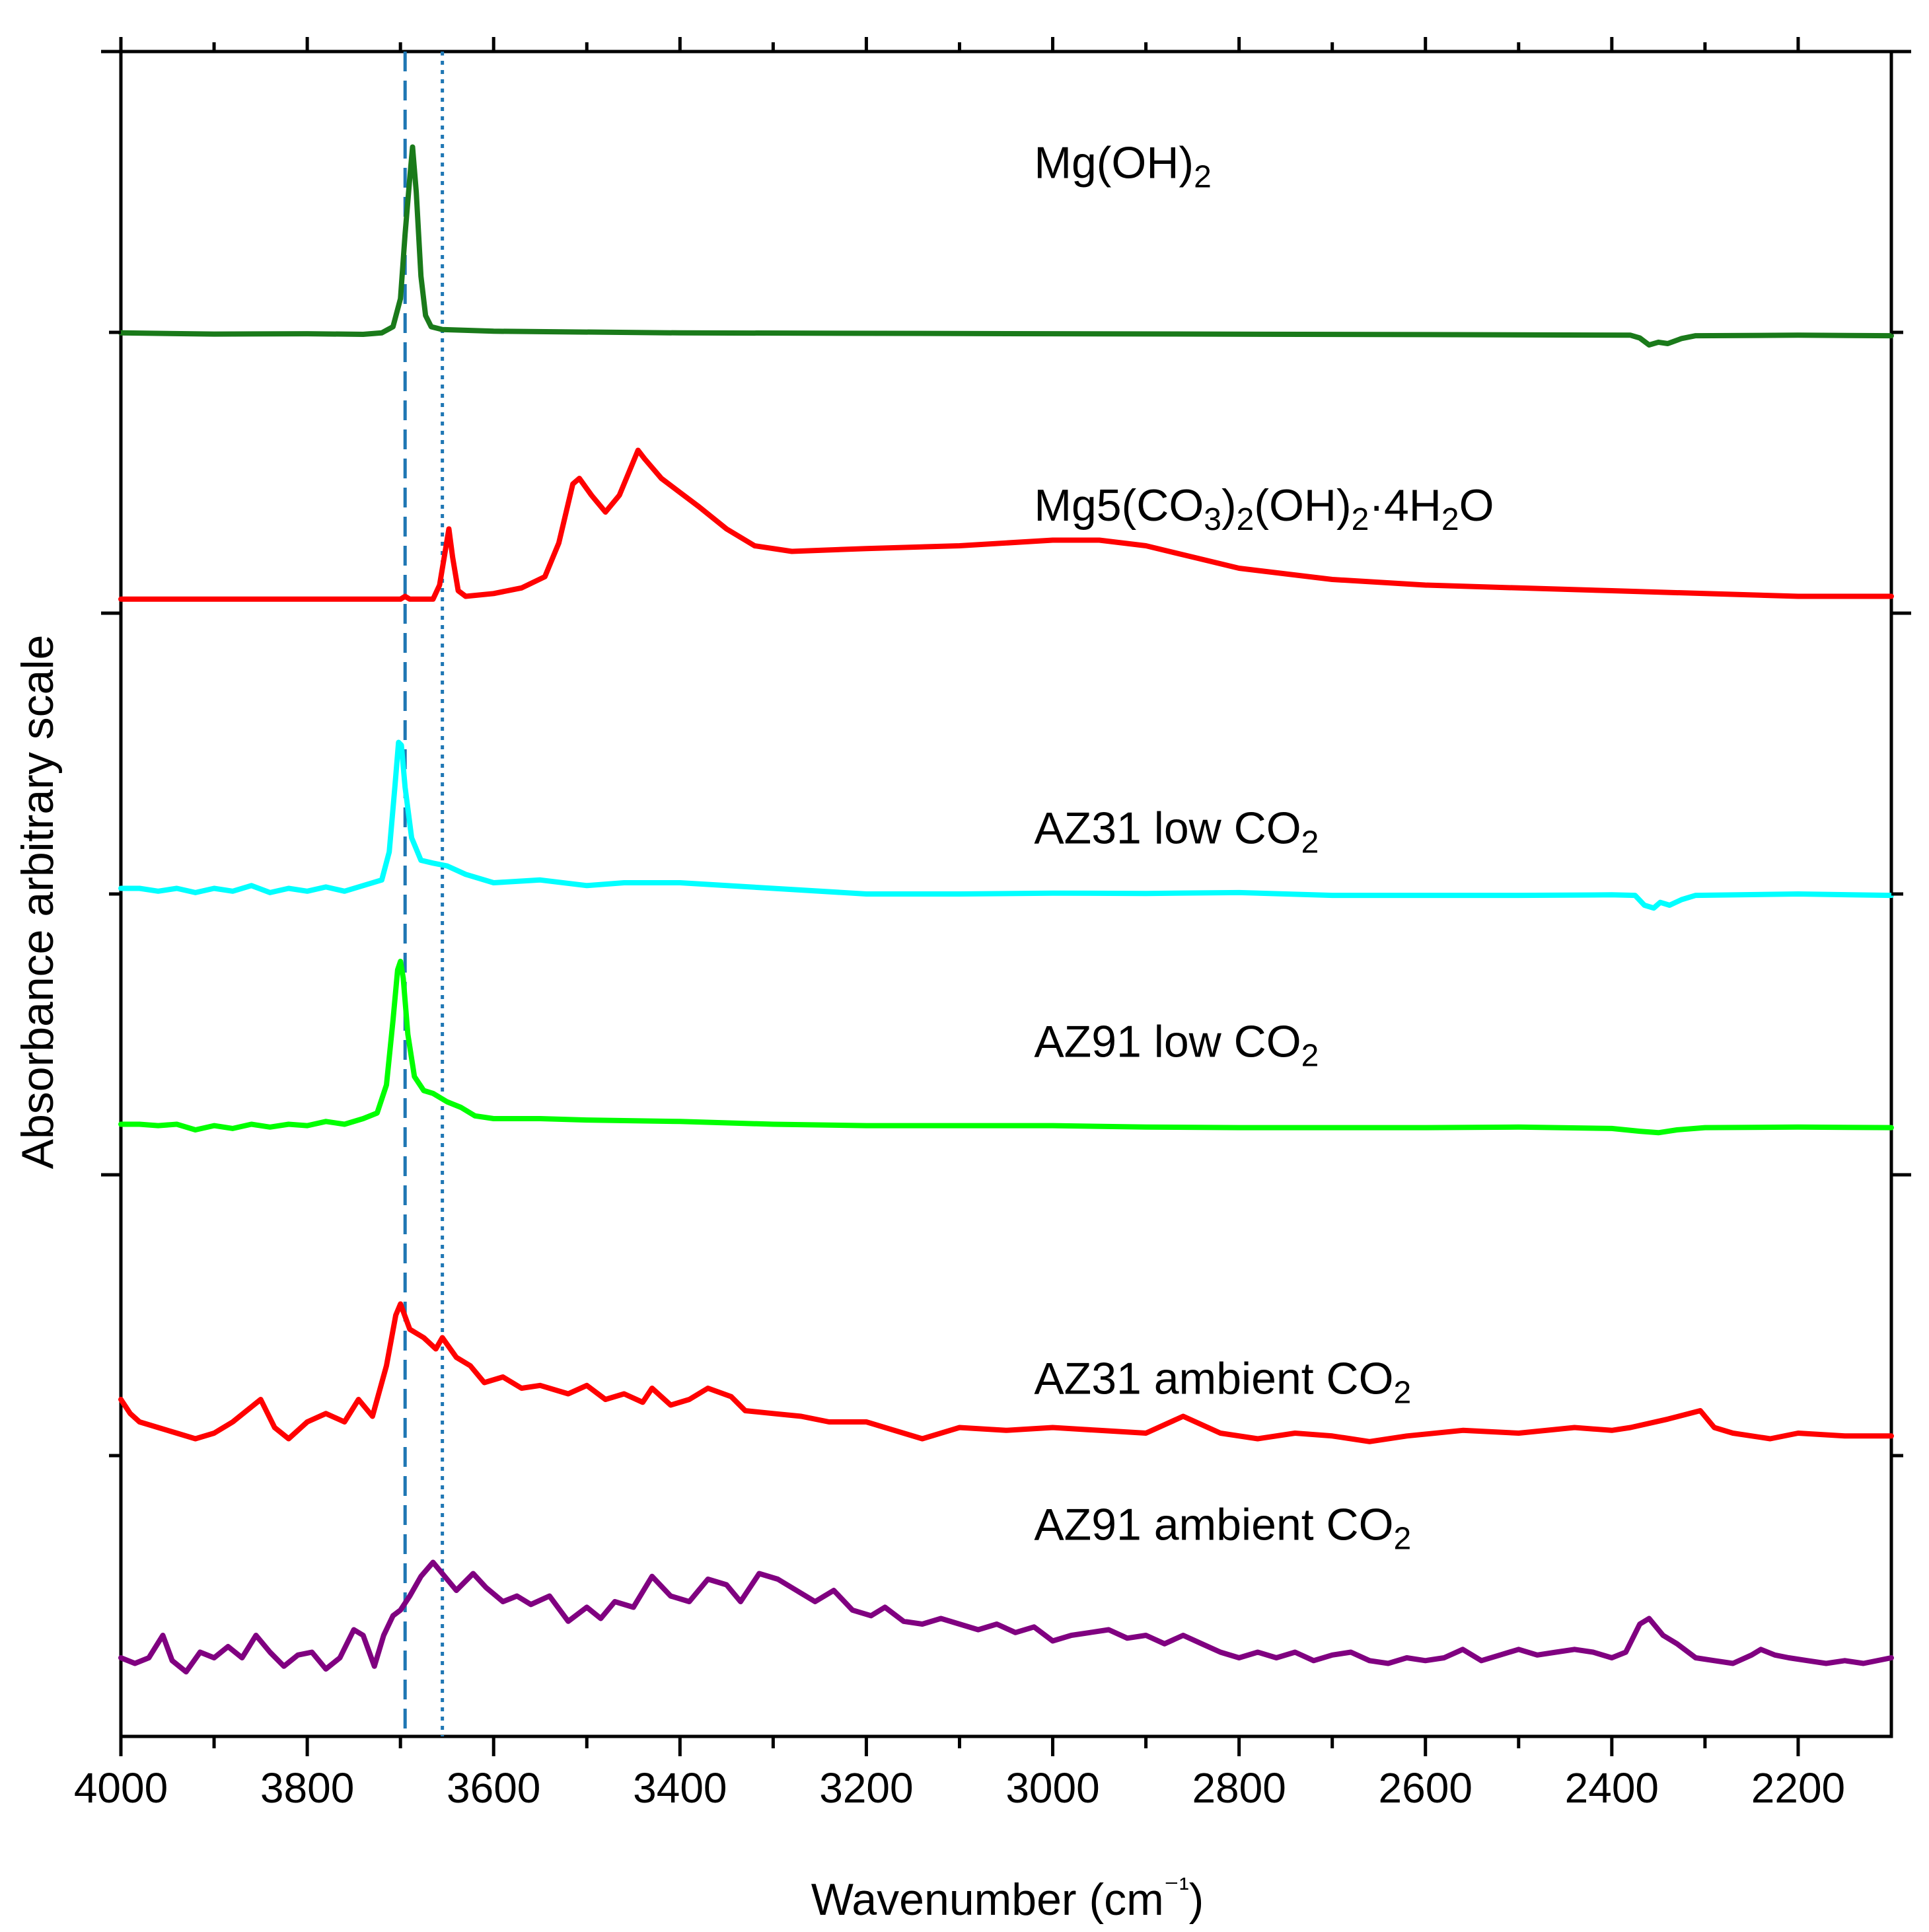 The height and width of the screenshot is (1932, 1929). I want to click on reference-lines, so click(424, 894).